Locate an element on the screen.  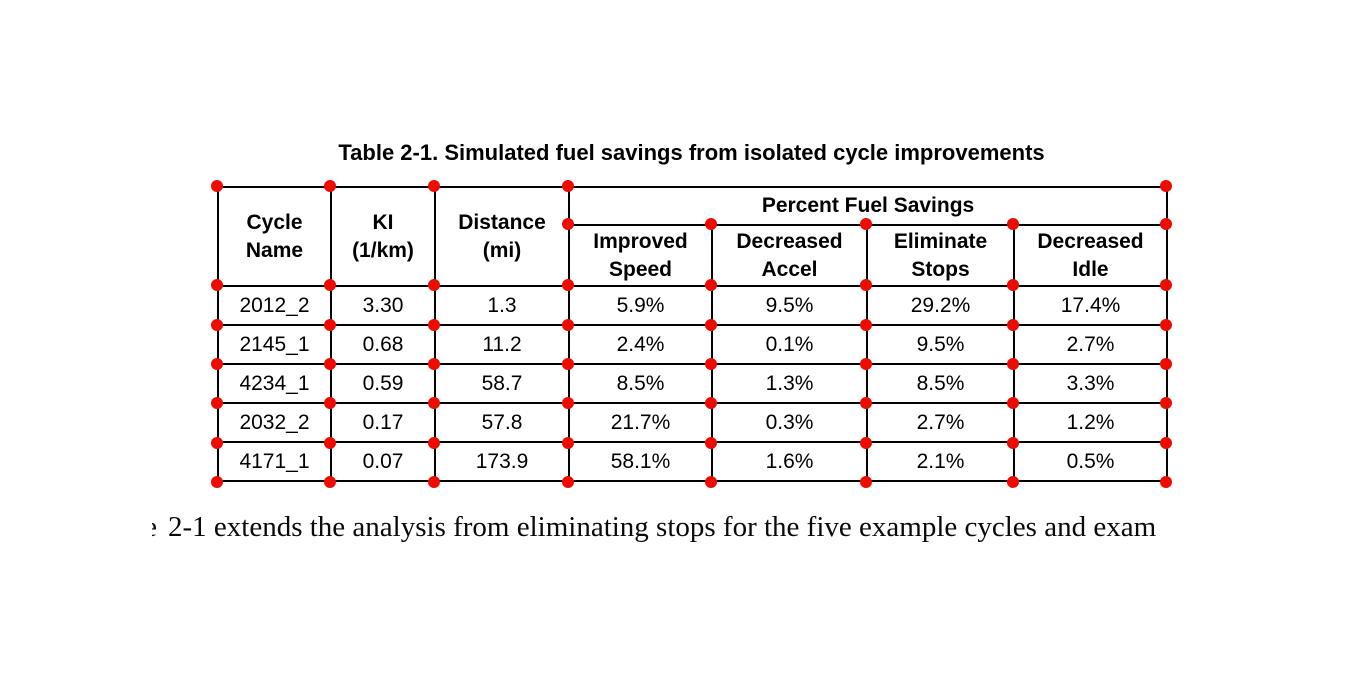
table-row: 2145_1 0.68 11.2 2.4% 0.1% 9.5% 2.7% is located at coordinates (693, 344).